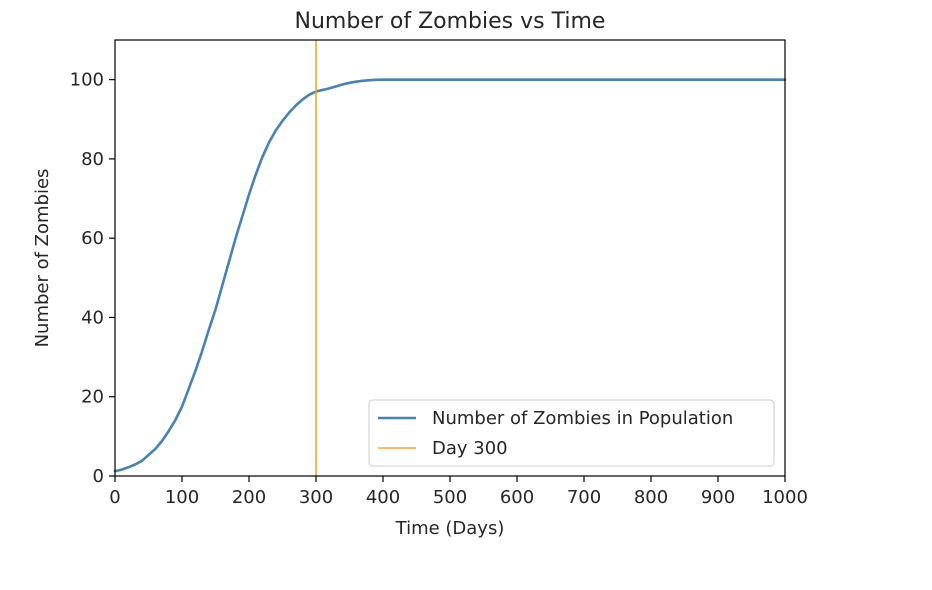 This screenshot has width=932, height=590. What do you see at coordinates (517, 497) in the screenshot?
I see `x-tick-label: 600` at bounding box center [517, 497].